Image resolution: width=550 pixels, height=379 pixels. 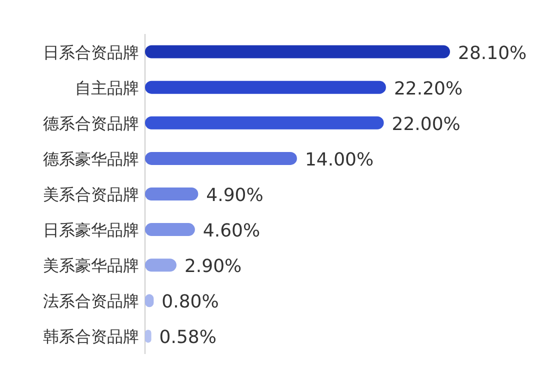 What do you see at coordinates (91, 230) in the screenshot?
I see `y-tick-label: 日系豪华品牌` at bounding box center [91, 230].